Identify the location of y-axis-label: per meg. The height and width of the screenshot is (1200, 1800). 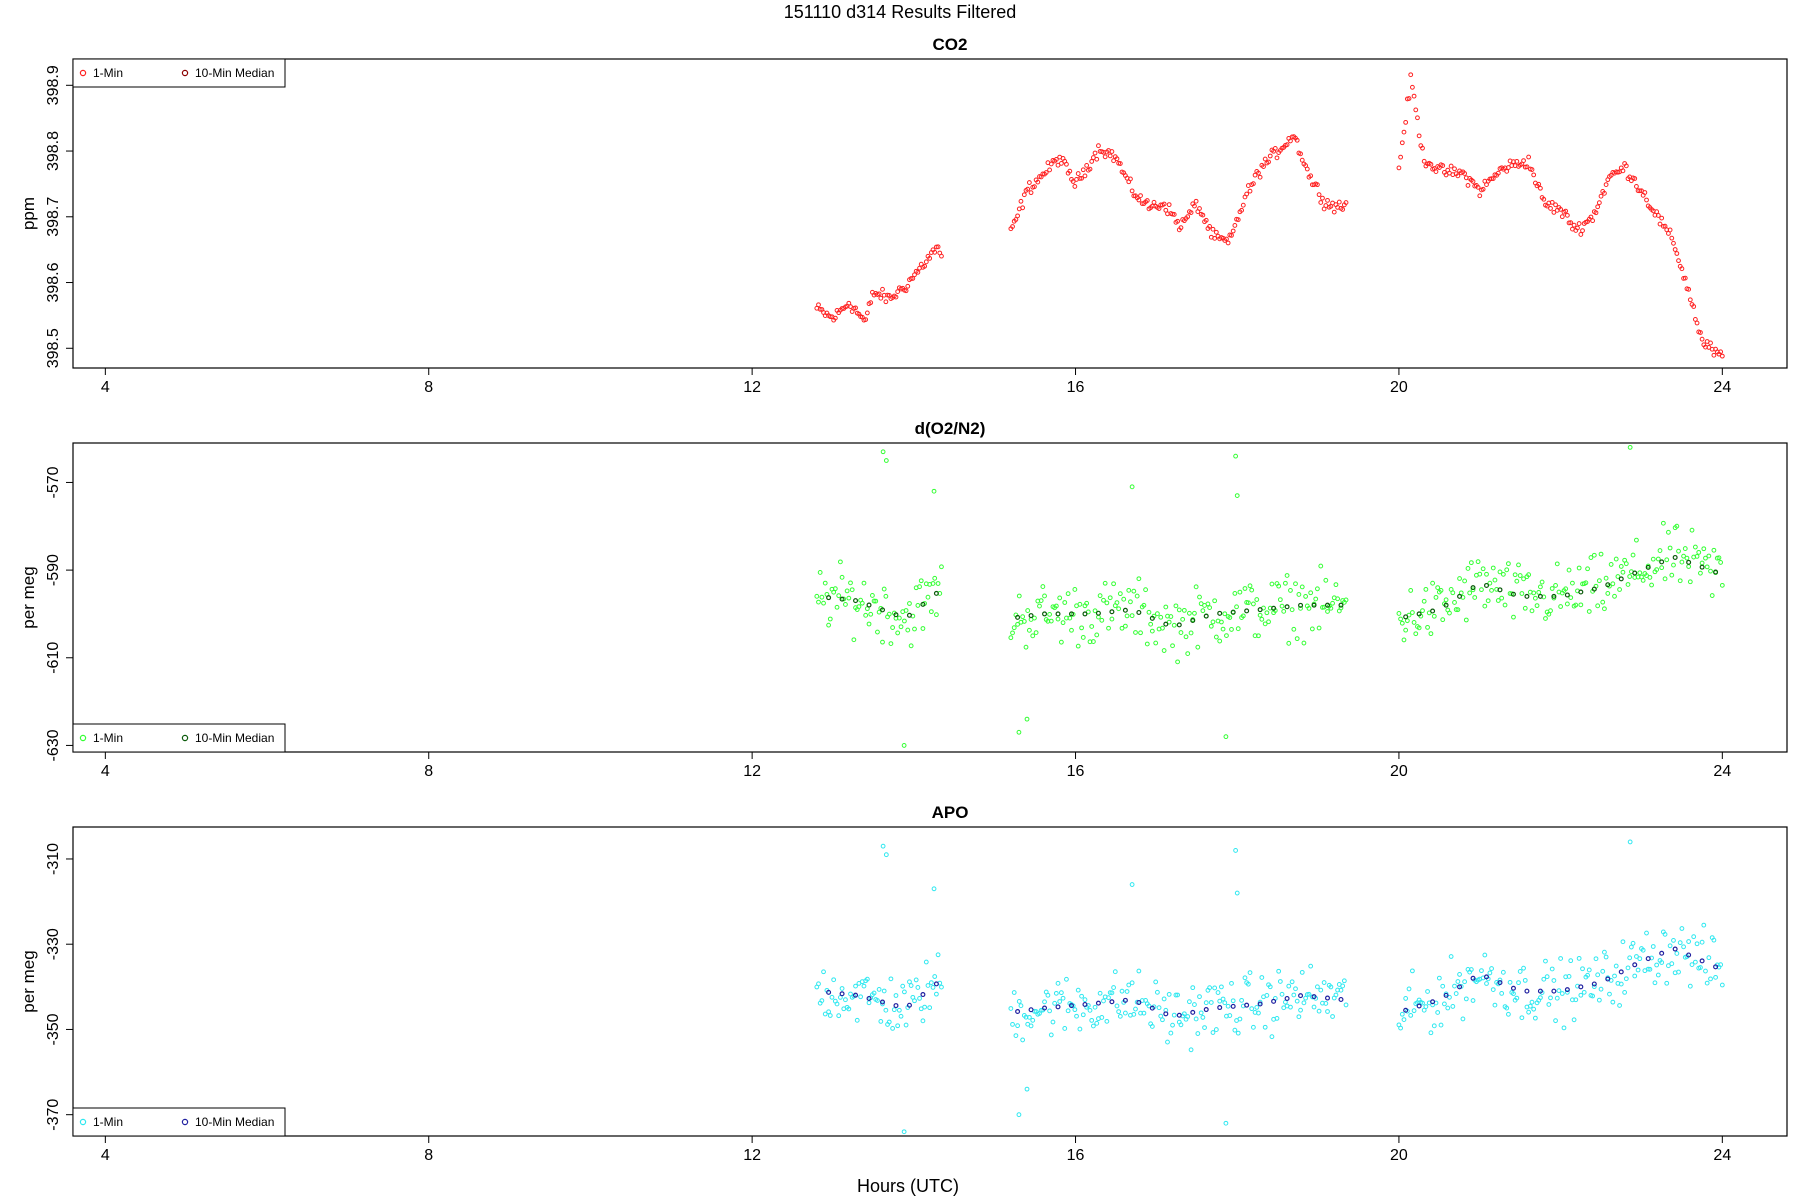
(28, 597).